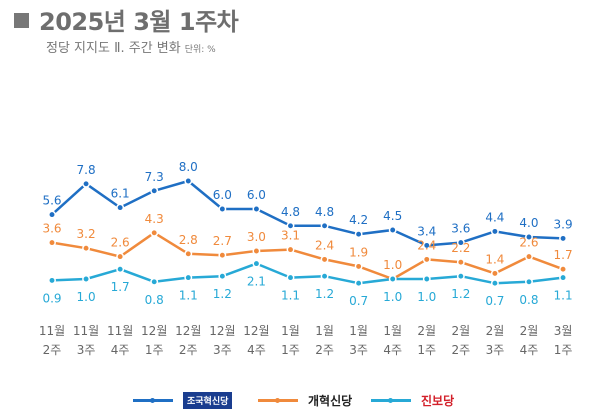 This screenshot has width=600, height=411. I want to click on legend: 조국혁신당 개혁신당 진보당, so click(300, 400).